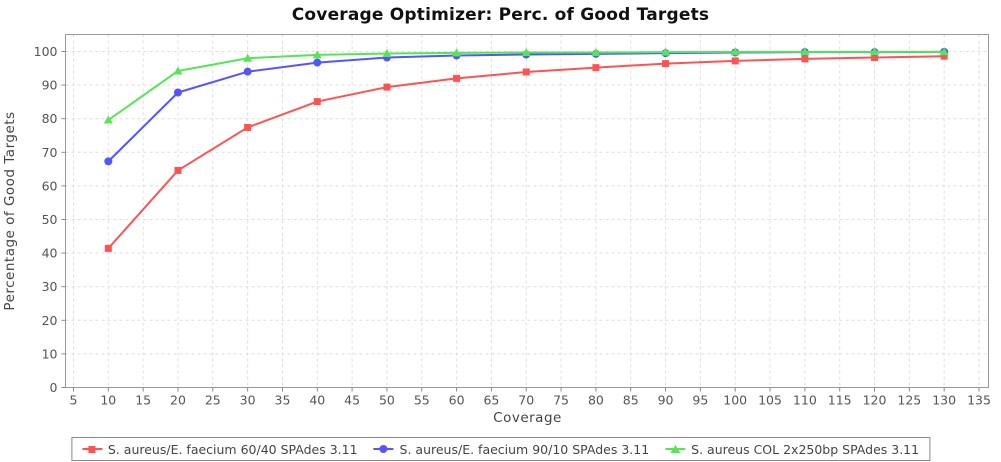 The height and width of the screenshot is (462, 1001). What do you see at coordinates (213, 400) in the screenshot?
I see `svg-text: 25` at bounding box center [213, 400].